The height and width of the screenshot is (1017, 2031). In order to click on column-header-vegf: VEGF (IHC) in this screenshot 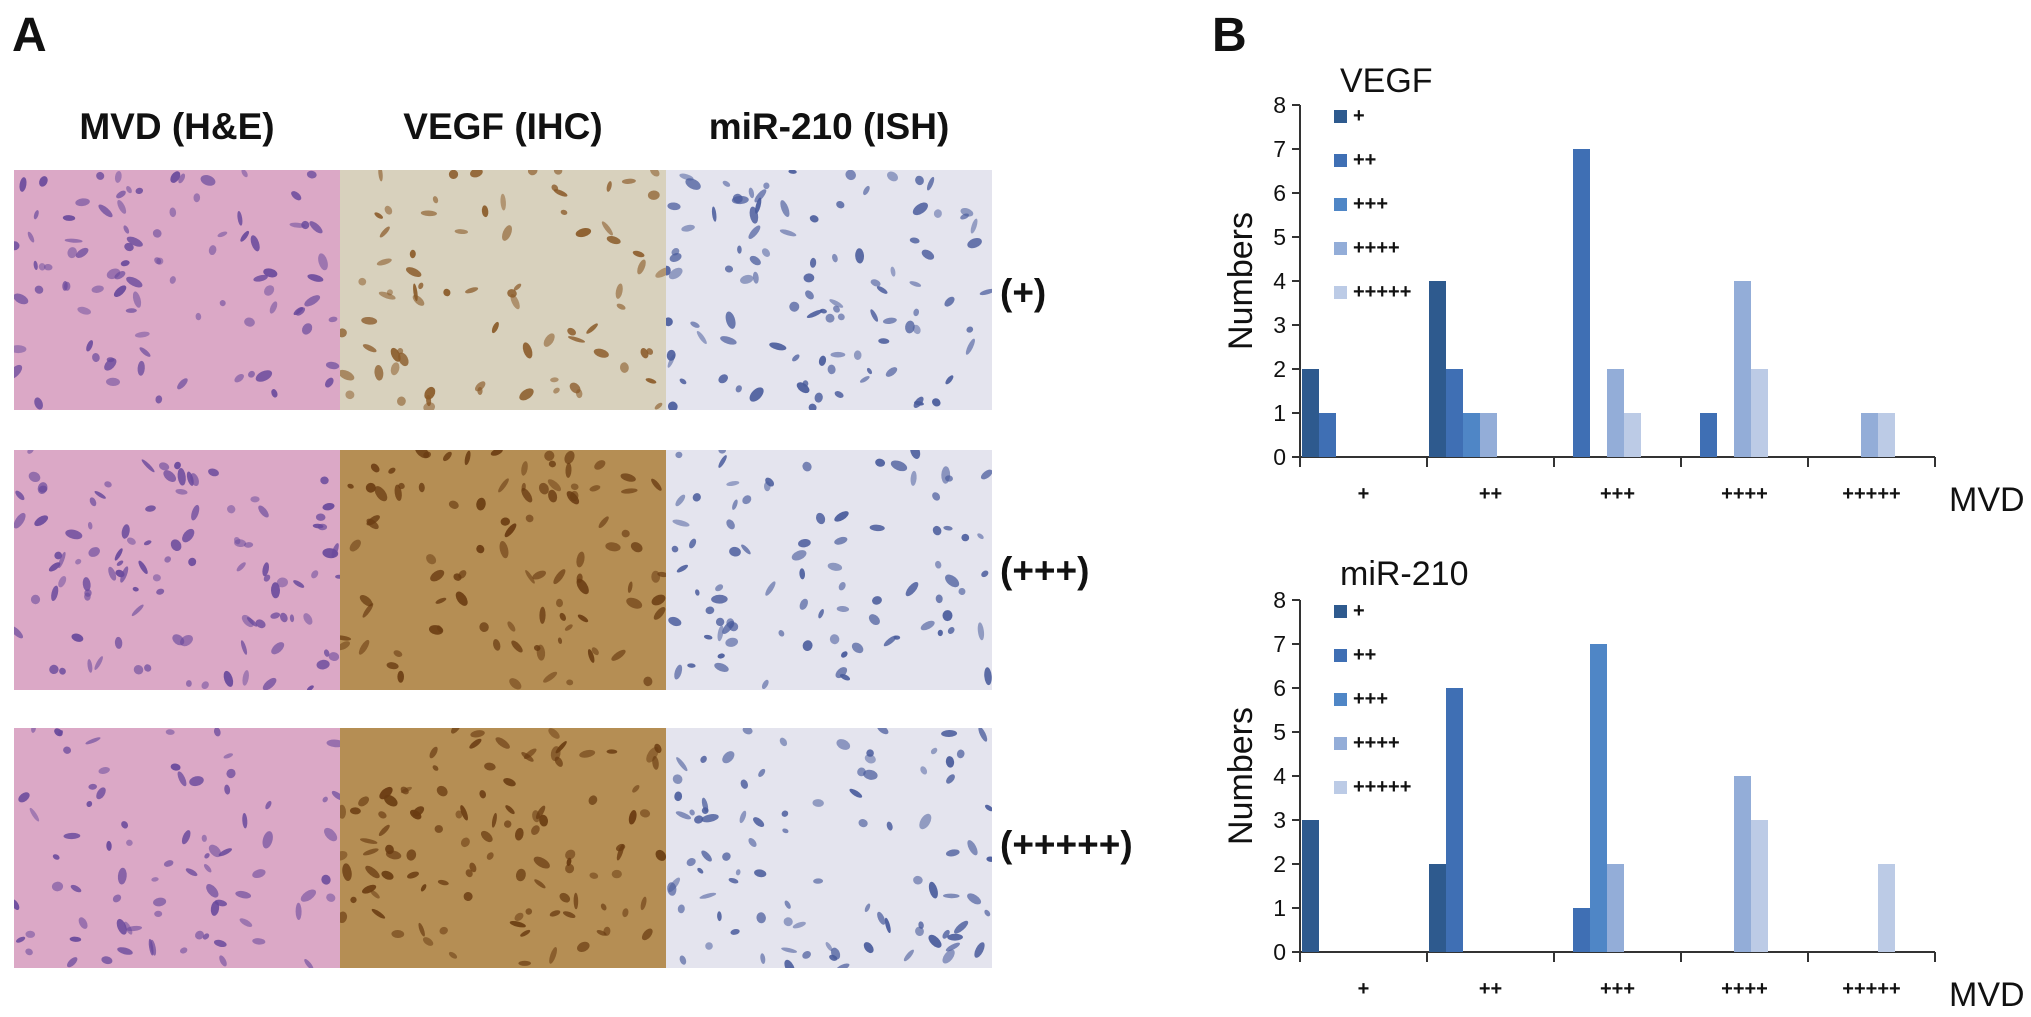, I will do `click(503, 126)`.